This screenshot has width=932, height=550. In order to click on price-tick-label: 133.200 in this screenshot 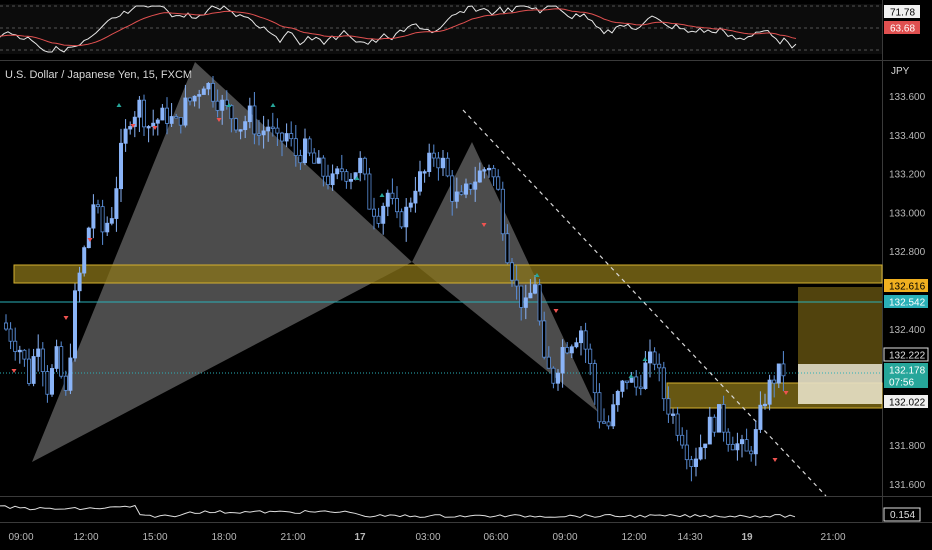, I will do `click(907, 175)`.